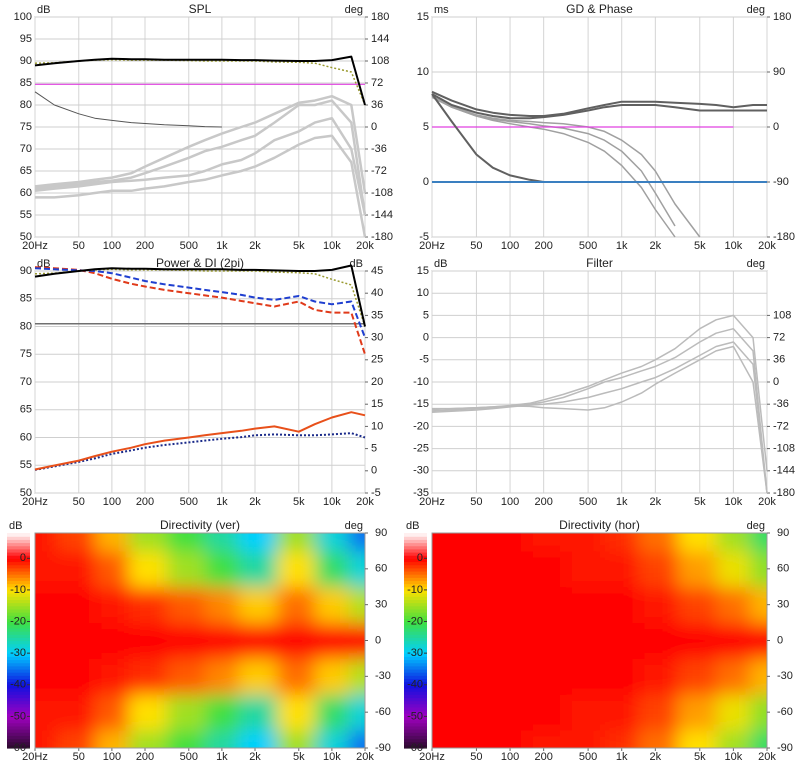 This screenshot has width=800, height=770. I want to click on y-tick-label: 10, so click(423, 293).